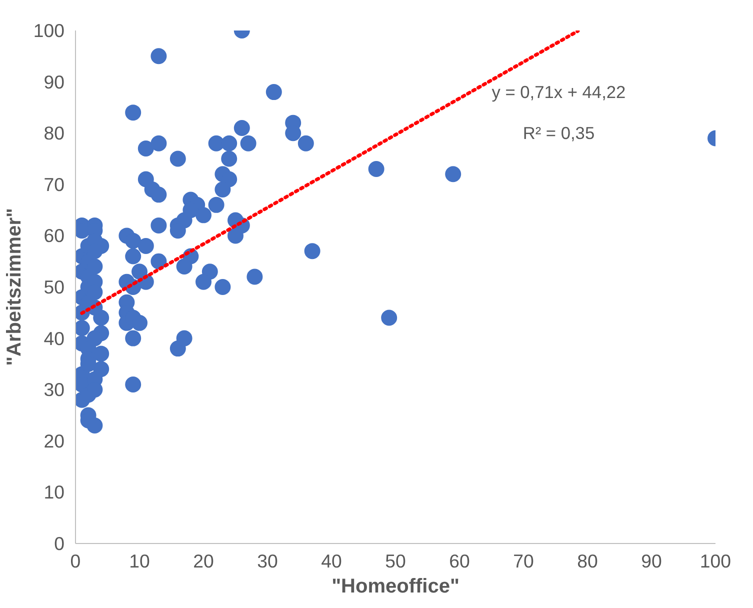  What do you see at coordinates (587, 561) in the screenshot?
I see `x-tick-label: 80` at bounding box center [587, 561].